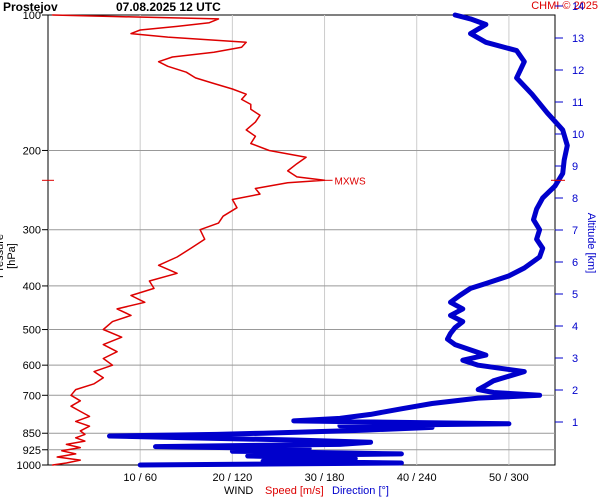 The width and height of the screenshot is (600, 500). Describe the element at coordinates (509, 478) in the screenshot. I see `x-tick-label: 50 / 300` at that location.